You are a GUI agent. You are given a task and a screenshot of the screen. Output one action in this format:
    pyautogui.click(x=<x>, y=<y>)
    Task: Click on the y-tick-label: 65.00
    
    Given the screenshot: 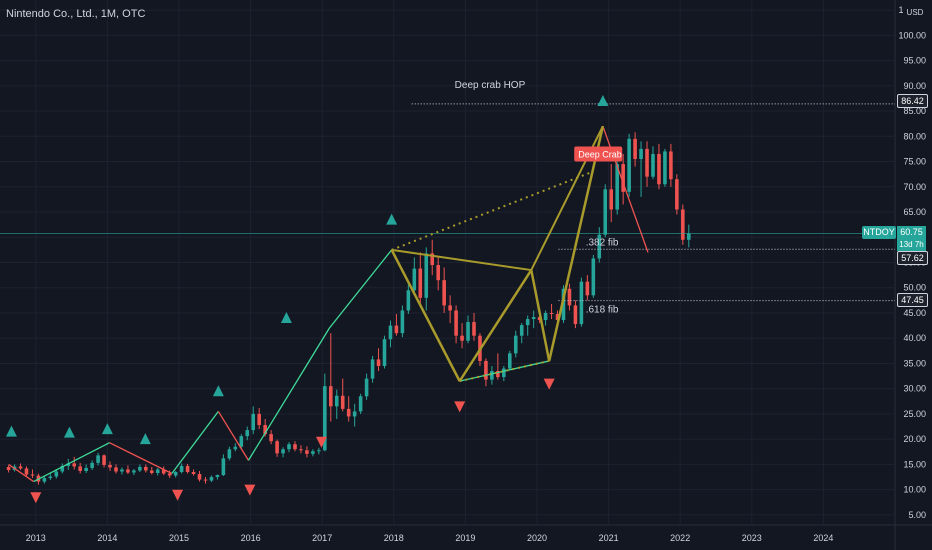 What is the action you would take?
    pyautogui.click(x=914, y=212)
    